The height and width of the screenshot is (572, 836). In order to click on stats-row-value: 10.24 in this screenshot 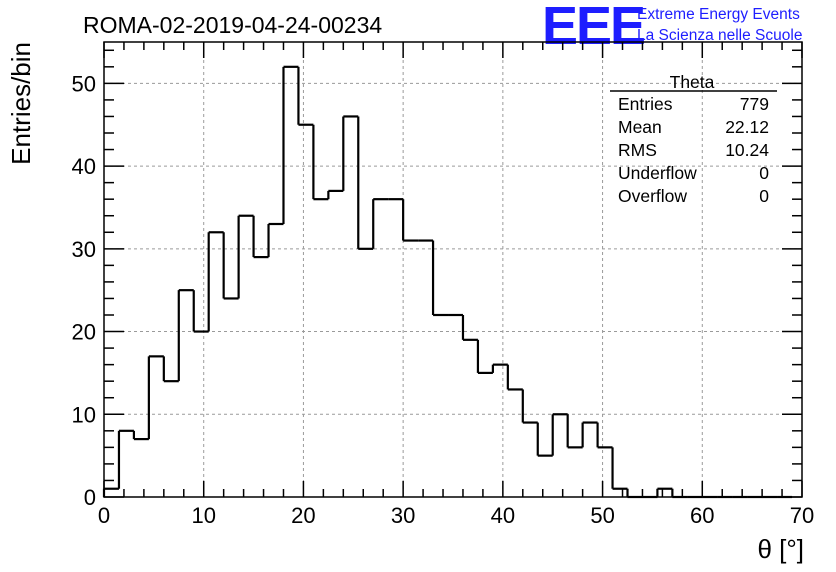, I will do `click(747, 150)`.